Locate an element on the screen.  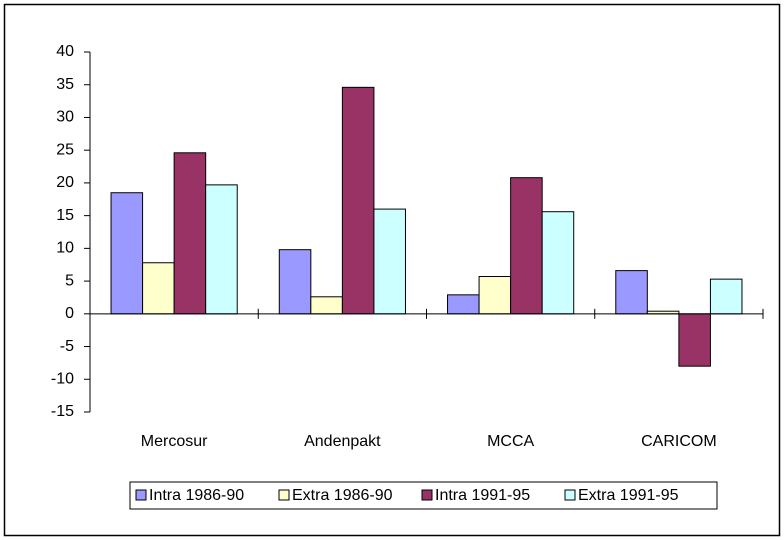
legend-label: Extra 1991-95 is located at coordinates (628, 495).